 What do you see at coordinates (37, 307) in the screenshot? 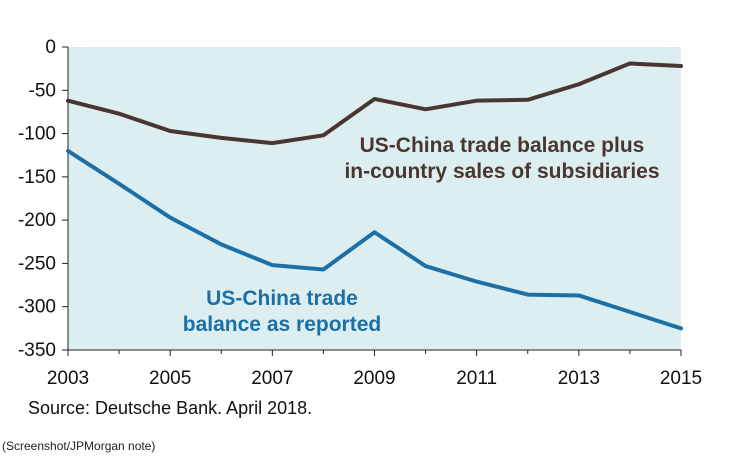
I see `y-tick-label: -300` at bounding box center [37, 307].